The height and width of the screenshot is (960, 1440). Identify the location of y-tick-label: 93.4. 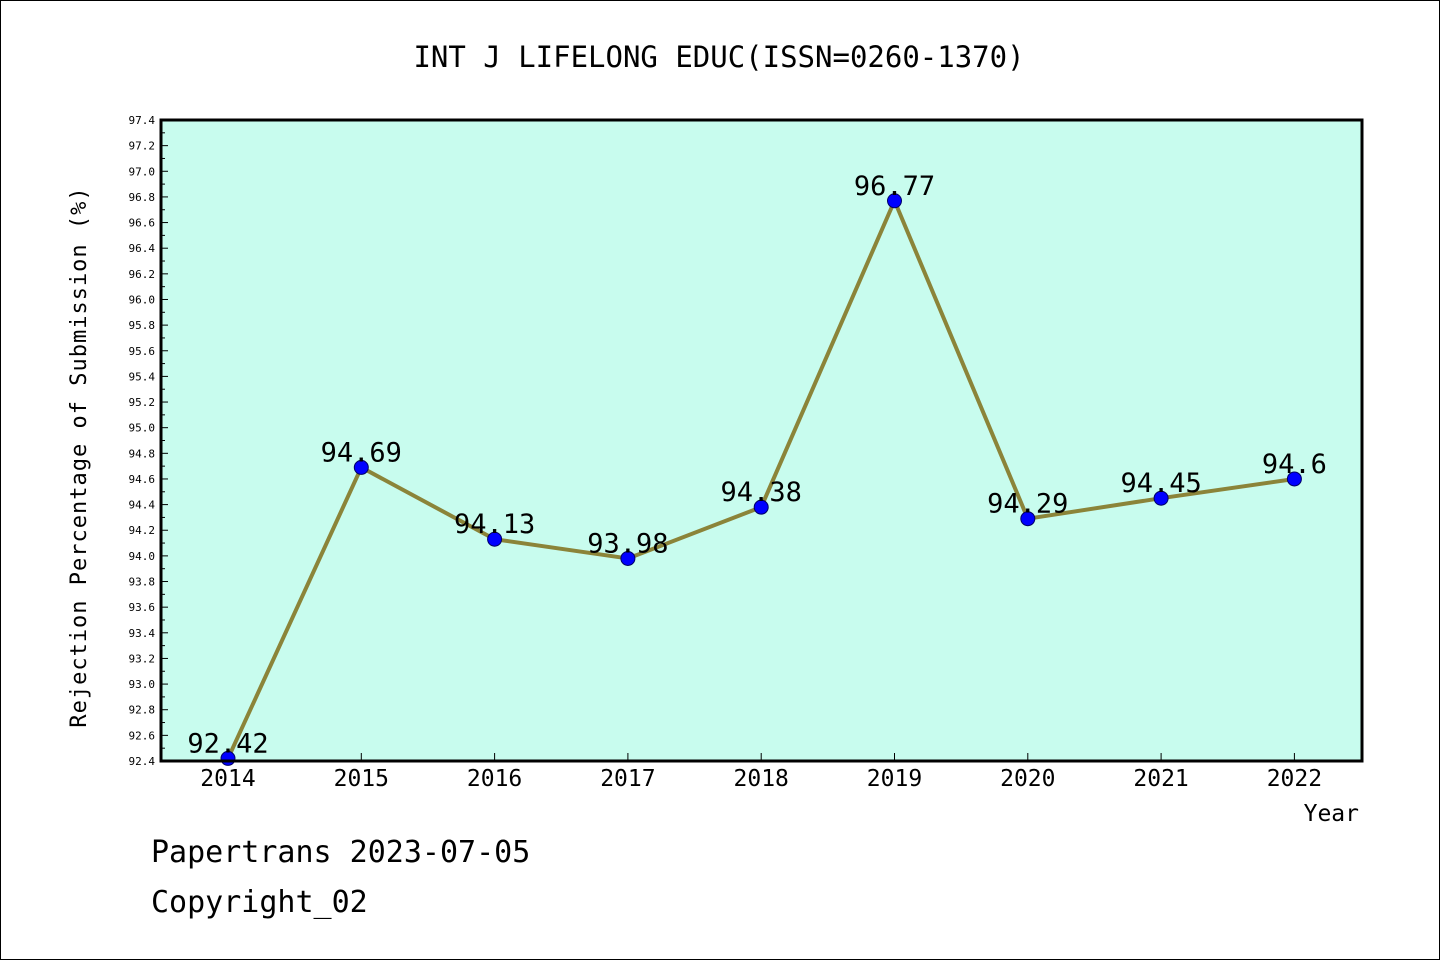
(142, 633).